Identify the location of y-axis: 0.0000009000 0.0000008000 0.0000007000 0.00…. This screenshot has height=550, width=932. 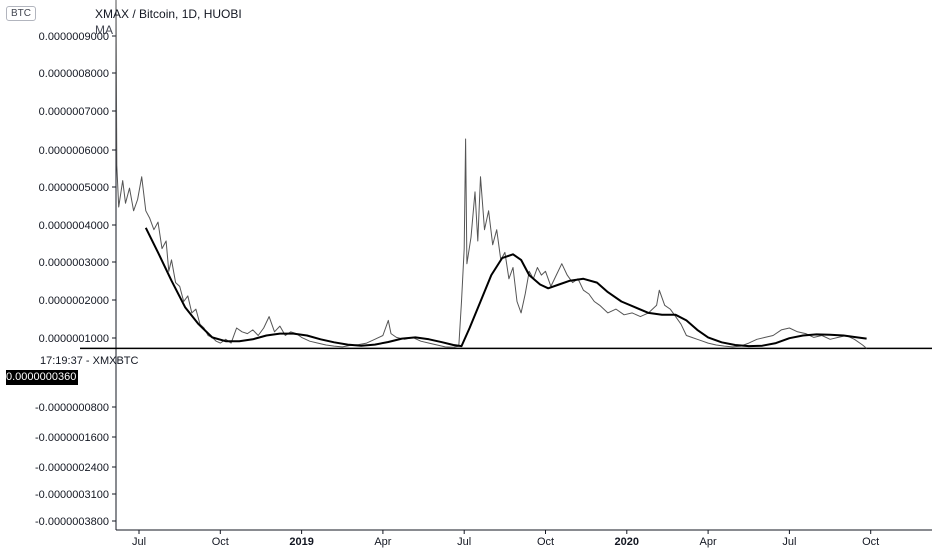
(75, 279).